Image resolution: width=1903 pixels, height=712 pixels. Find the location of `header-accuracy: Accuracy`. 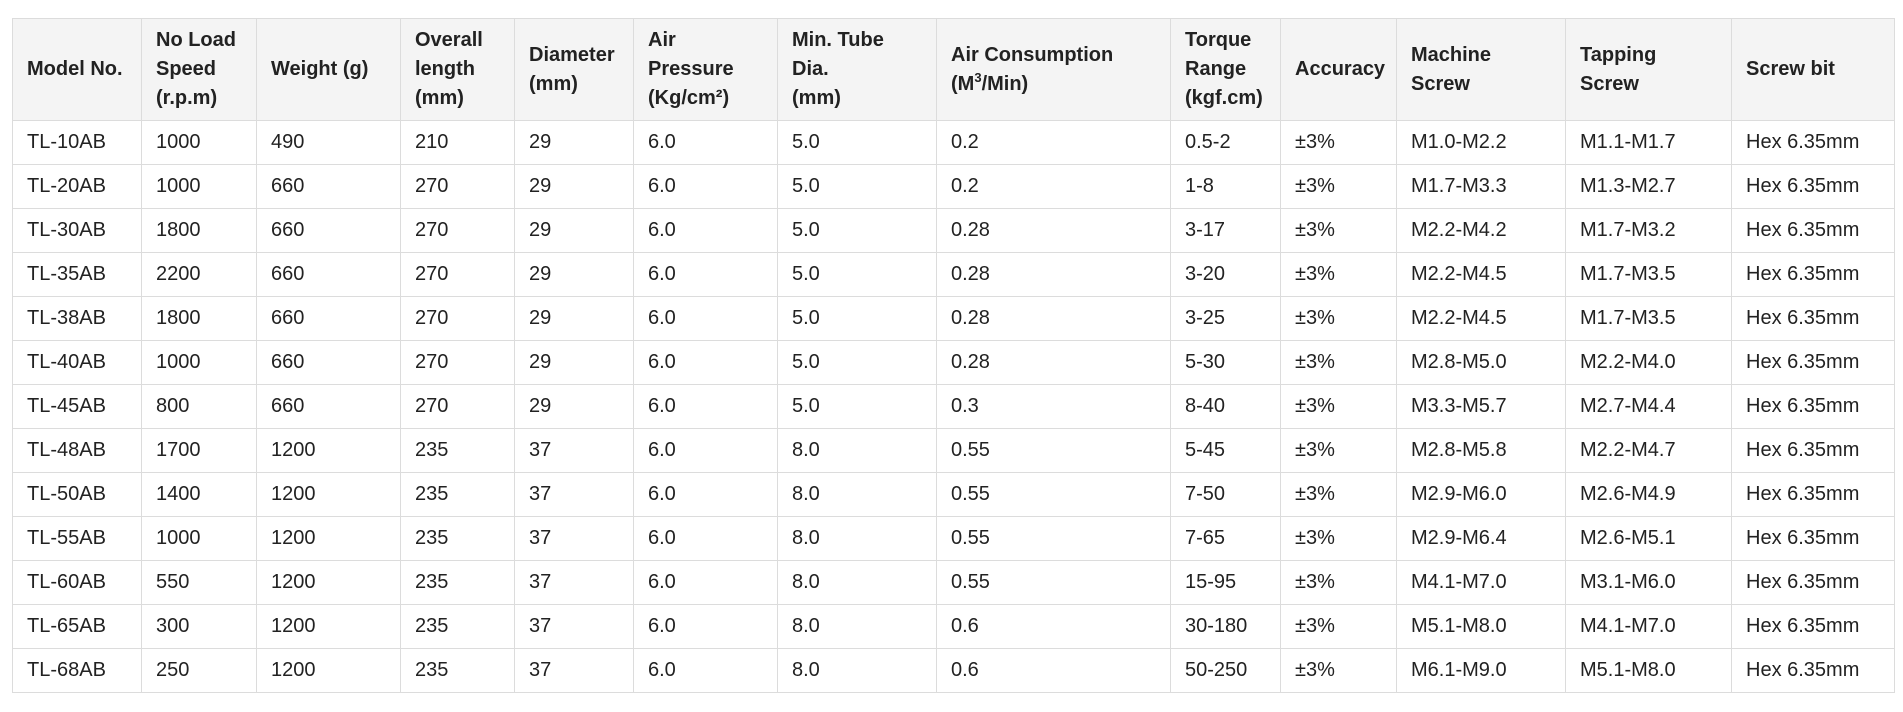

header-accuracy: Accuracy is located at coordinates (1338, 69).